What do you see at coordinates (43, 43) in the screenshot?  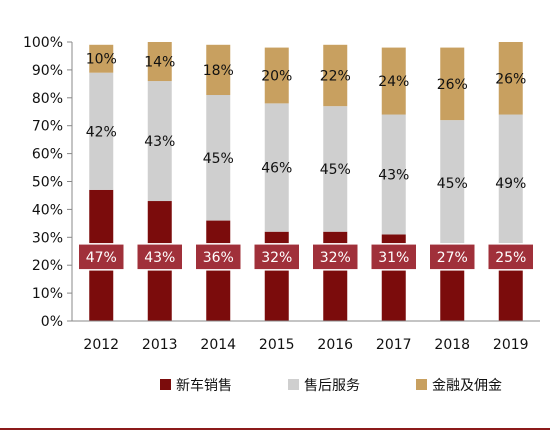 I see `y-tick-label: 100%` at bounding box center [43, 43].